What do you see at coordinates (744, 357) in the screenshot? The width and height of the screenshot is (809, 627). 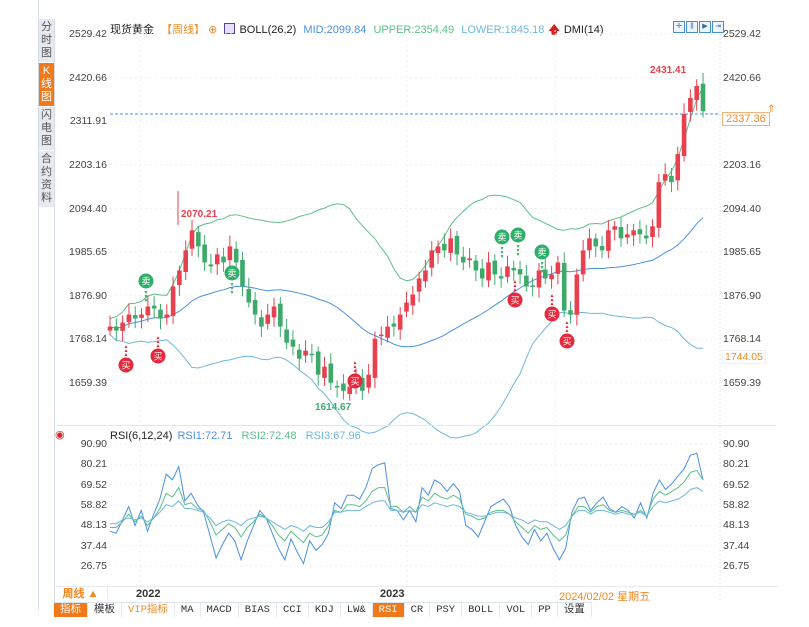 I see `low-price-tag: 1744.05` at bounding box center [744, 357].